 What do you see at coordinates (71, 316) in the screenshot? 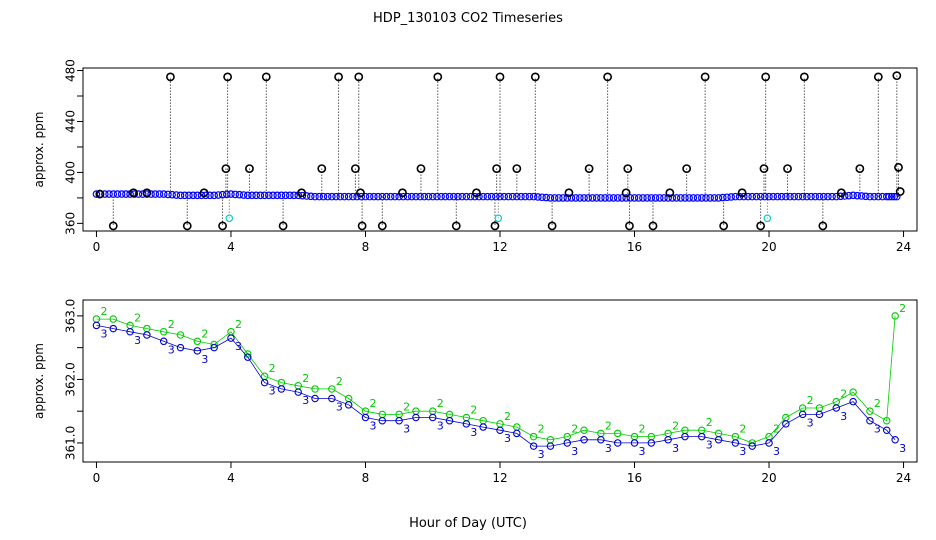
I see `y-tick-label: 363.0` at bounding box center [71, 316].